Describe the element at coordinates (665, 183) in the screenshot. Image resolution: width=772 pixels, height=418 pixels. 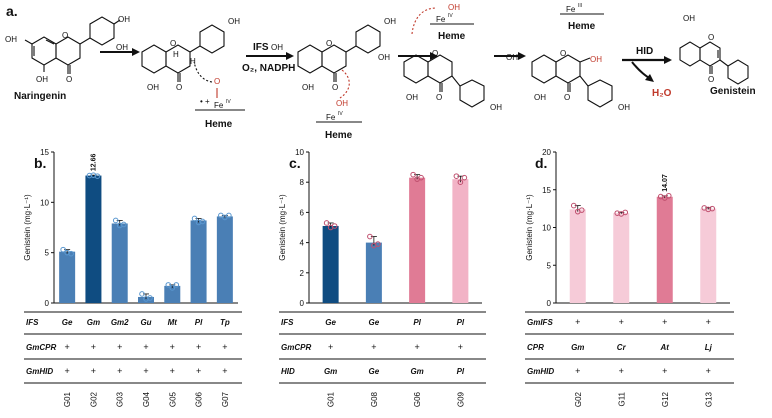
I see `value-label: 14.07` at that location.